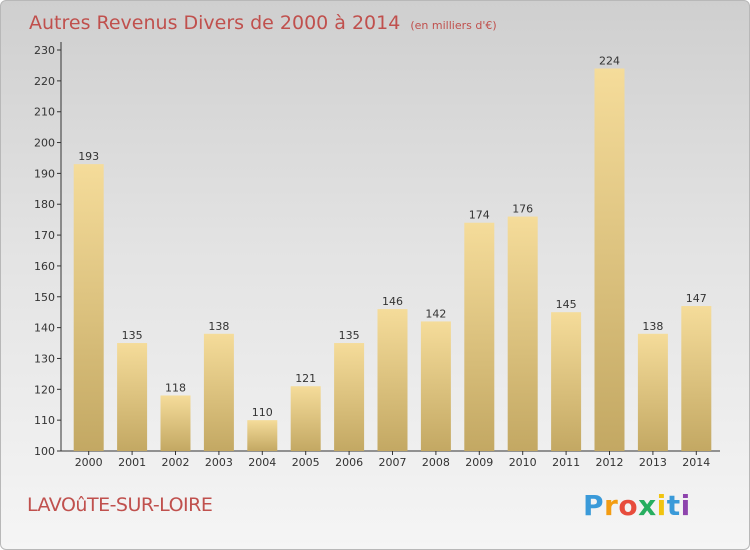  What do you see at coordinates (611, 505) in the screenshot?
I see `logo-letter: r` at bounding box center [611, 505].